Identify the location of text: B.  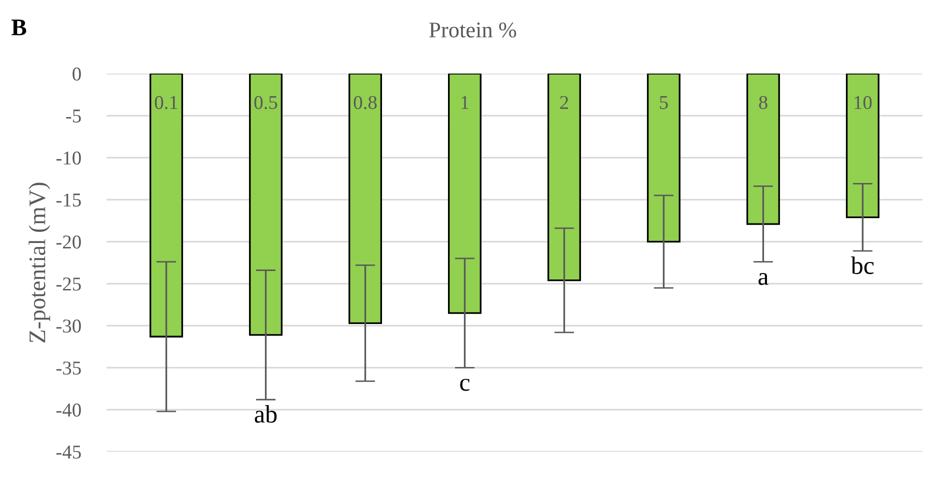
(19, 28).